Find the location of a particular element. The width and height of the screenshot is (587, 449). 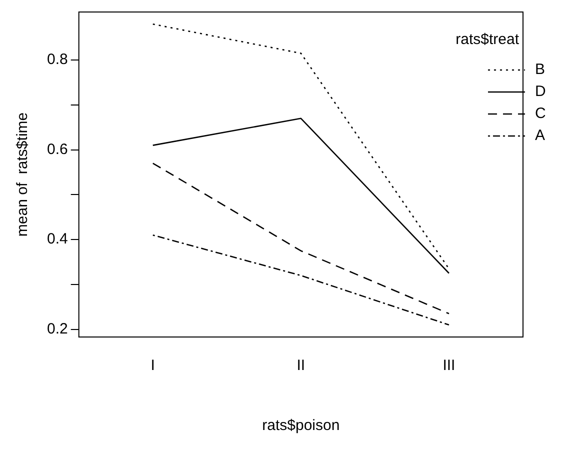

legend-title: rats$treat is located at coordinates (488, 39).